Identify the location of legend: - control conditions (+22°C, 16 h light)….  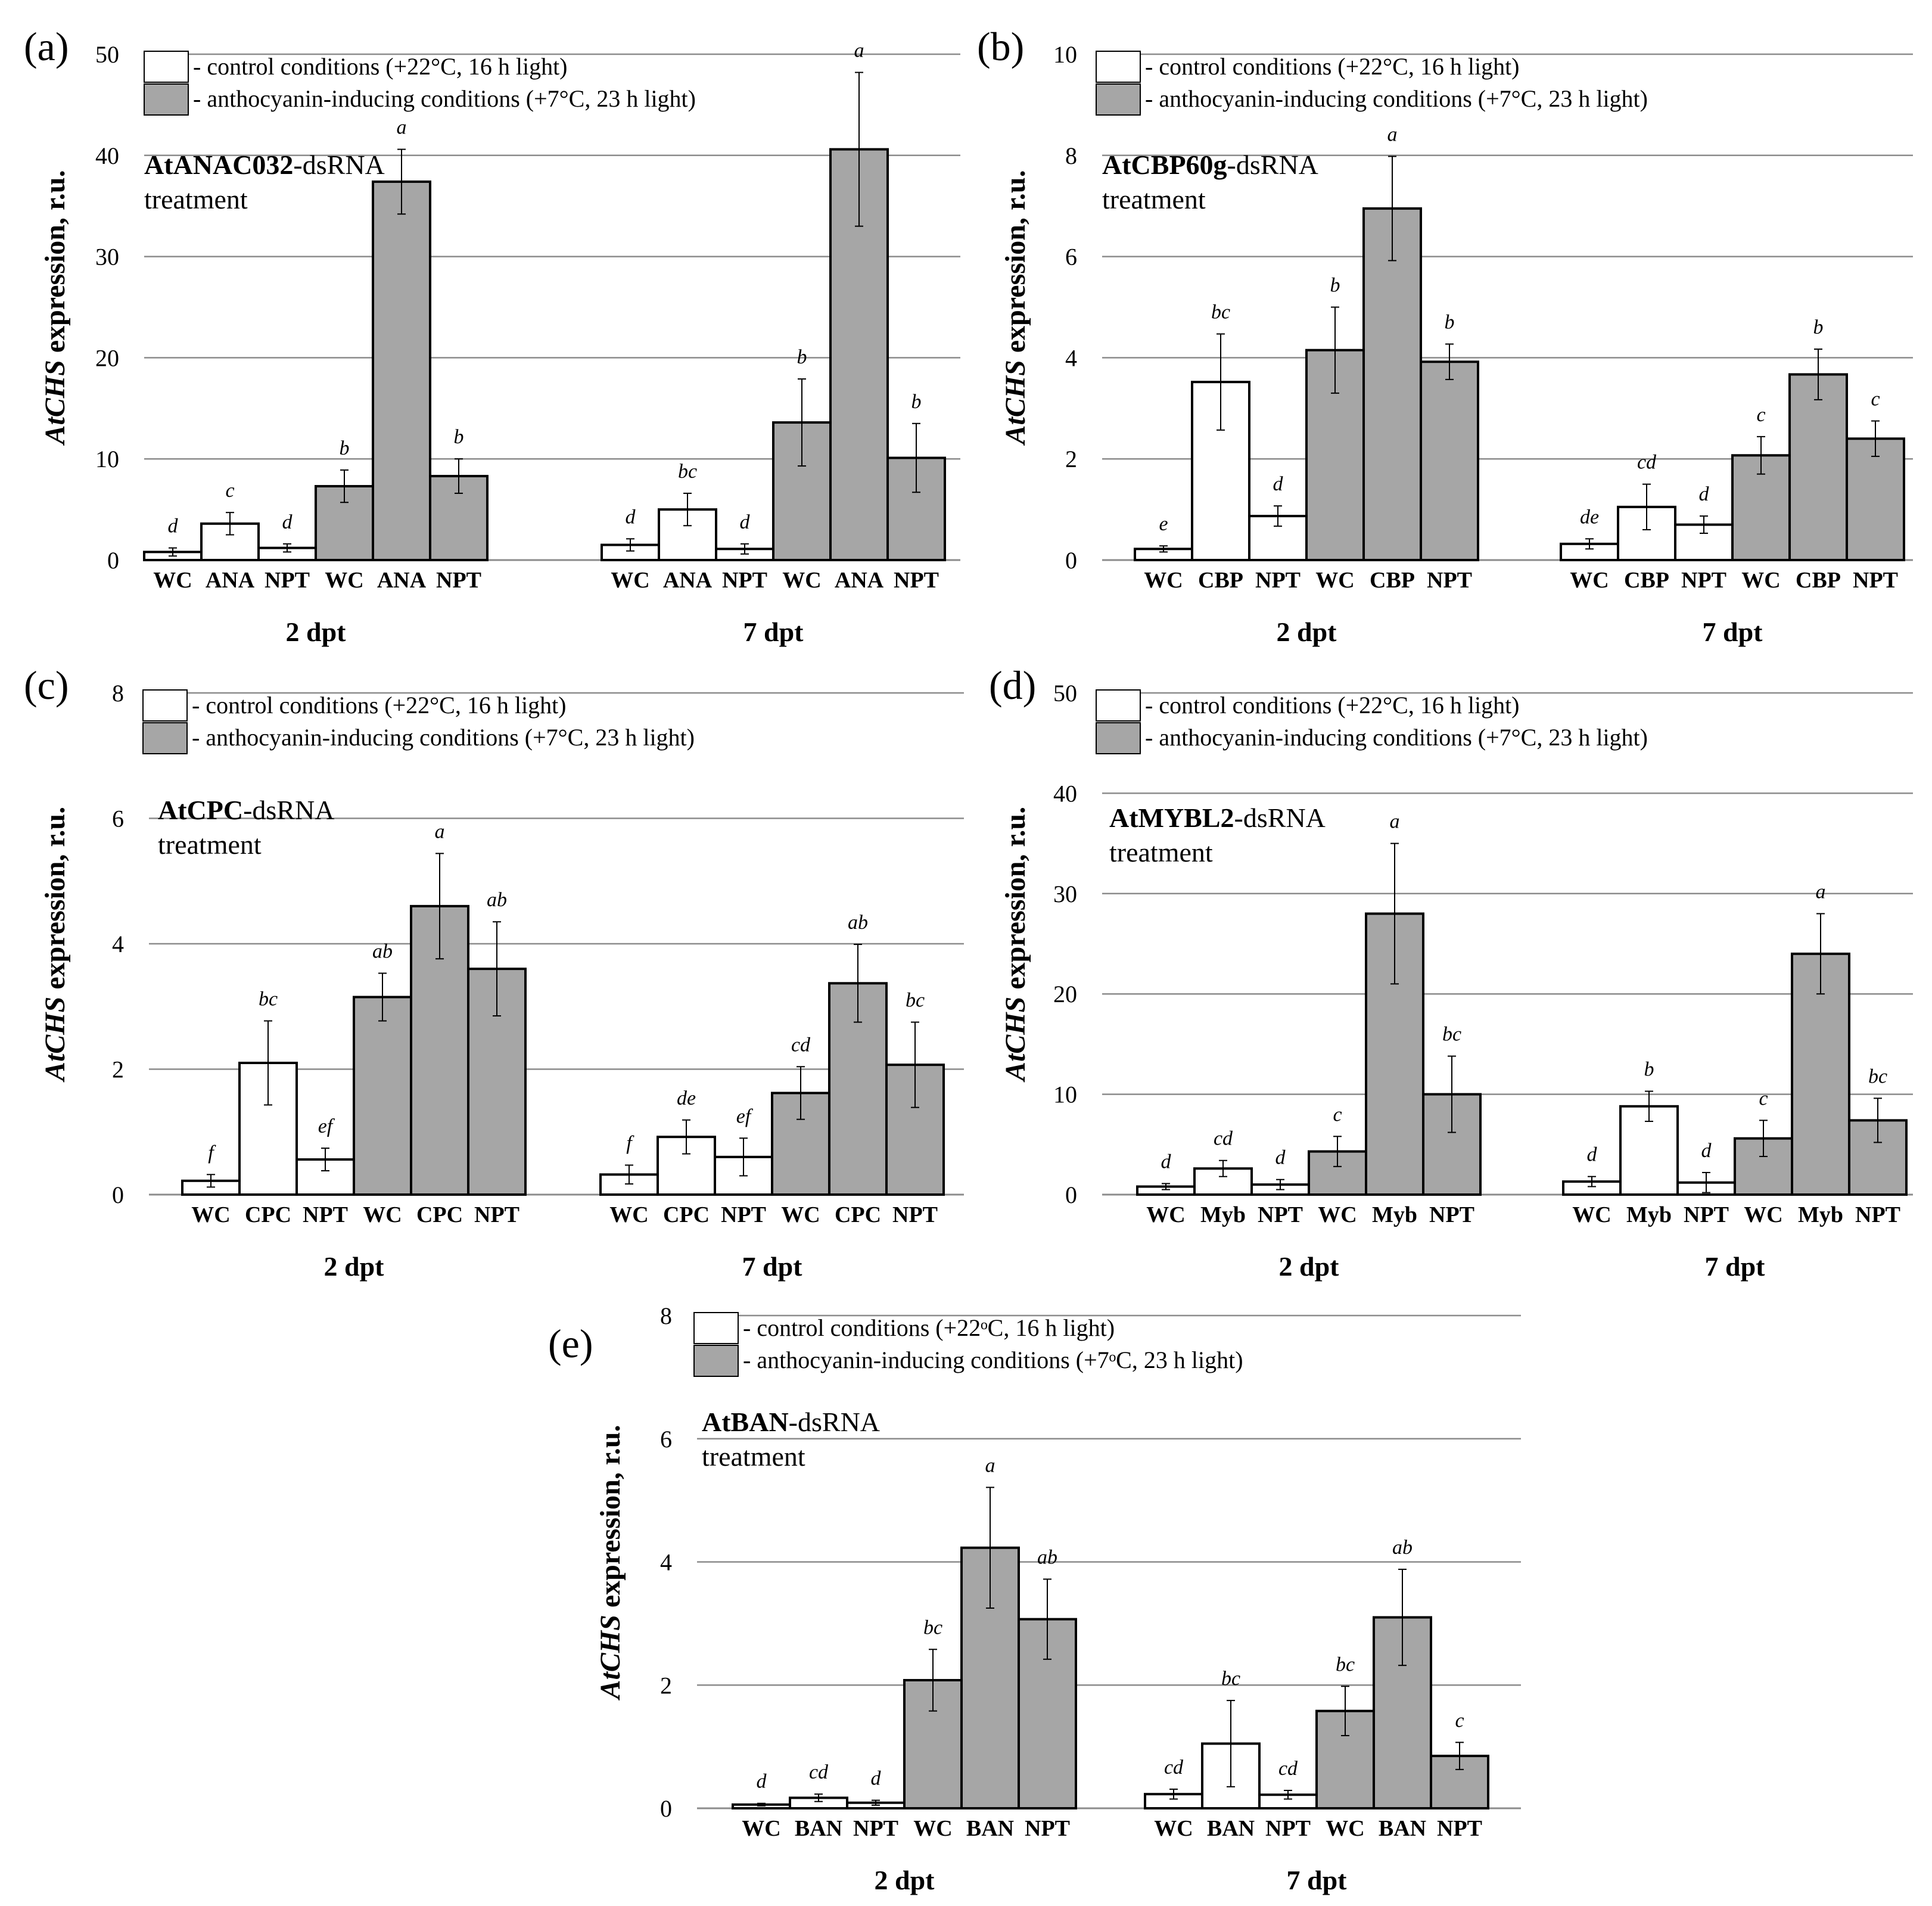
(1372, 83).